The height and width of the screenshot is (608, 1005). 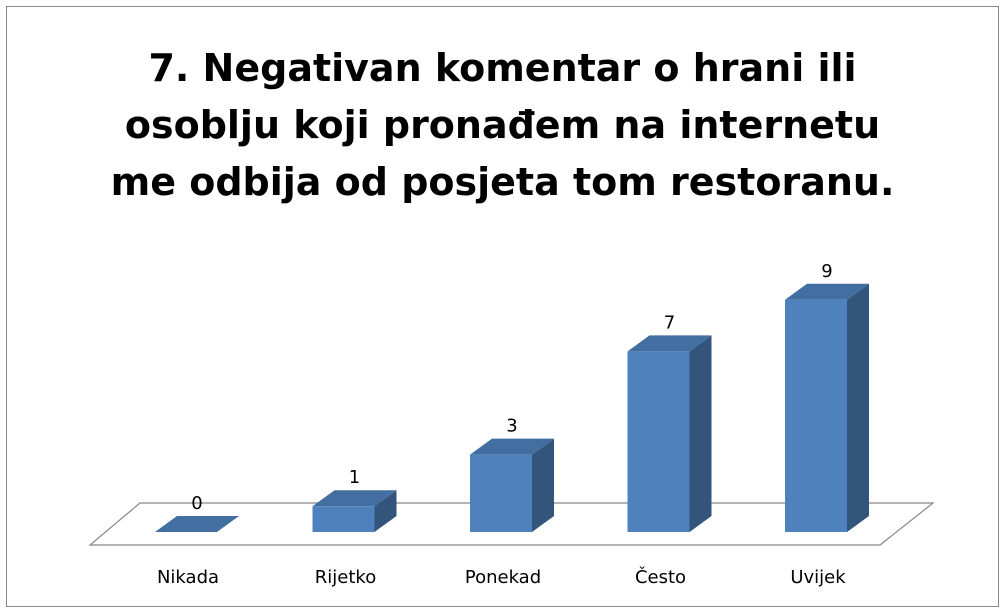 What do you see at coordinates (503, 577) in the screenshot?
I see `x-tick-label: Ponekad` at bounding box center [503, 577].